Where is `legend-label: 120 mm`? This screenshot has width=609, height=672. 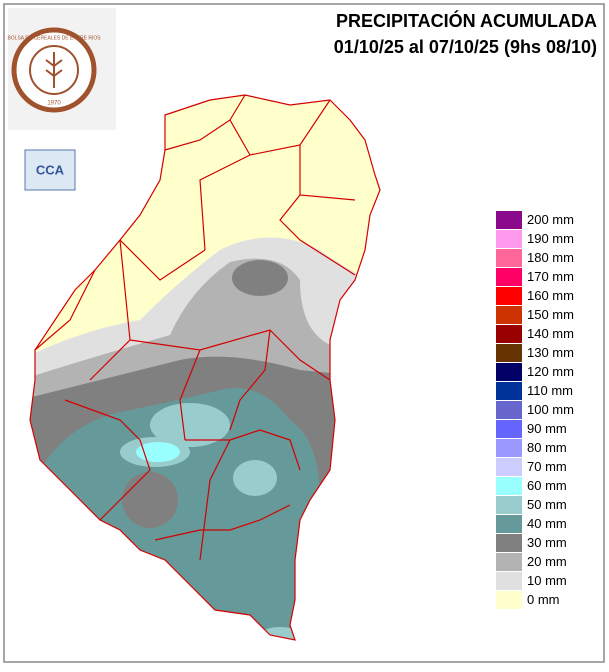
legend-label: 120 mm is located at coordinates (550, 371).